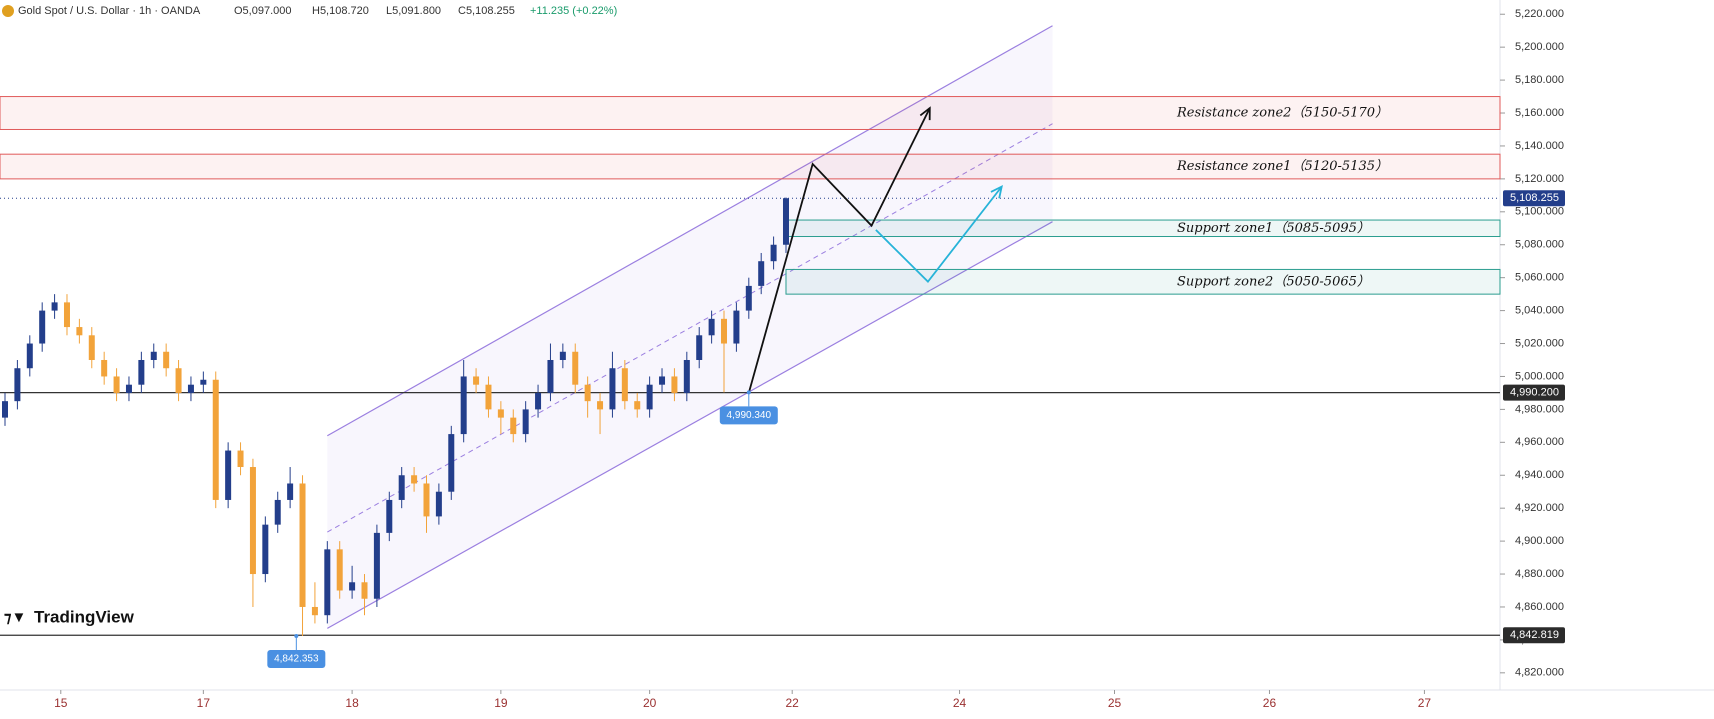 The height and width of the screenshot is (719, 1714). What do you see at coordinates (748, 392) in the screenshot?
I see `annotation-dot` at bounding box center [748, 392].